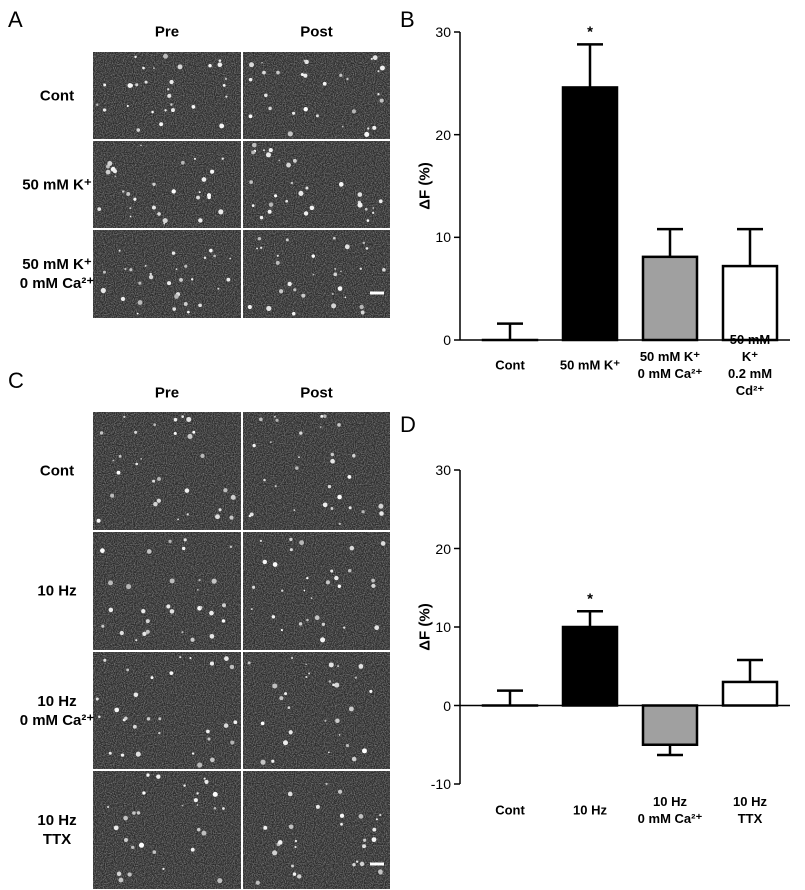  Describe the element at coordinates (670, 365) in the screenshot. I see `x-tick-label: 50 mM K⁺ 0 mM Ca²⁺` at that location.